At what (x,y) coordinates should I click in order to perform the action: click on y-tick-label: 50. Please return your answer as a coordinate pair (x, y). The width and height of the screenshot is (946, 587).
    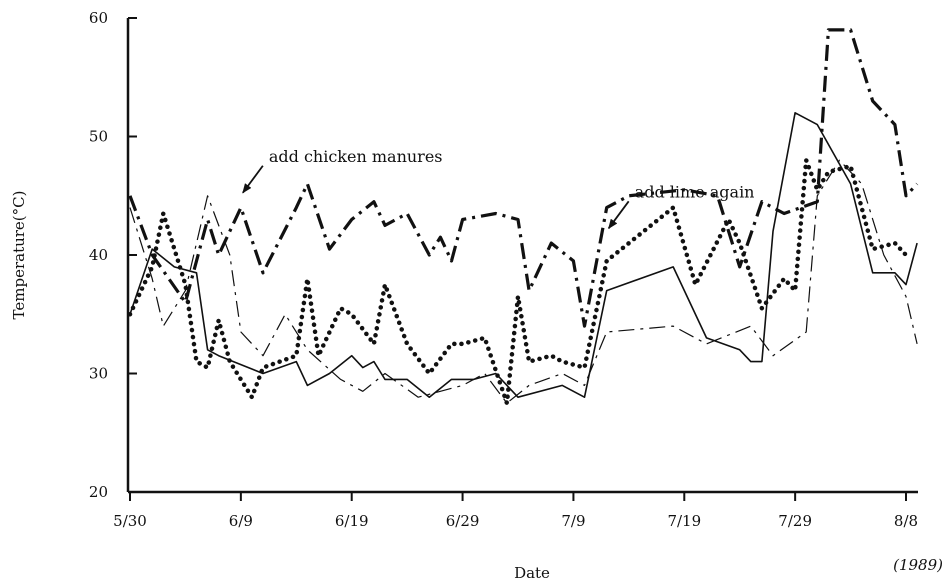
    Looking at the image, I should click on (98, 137).